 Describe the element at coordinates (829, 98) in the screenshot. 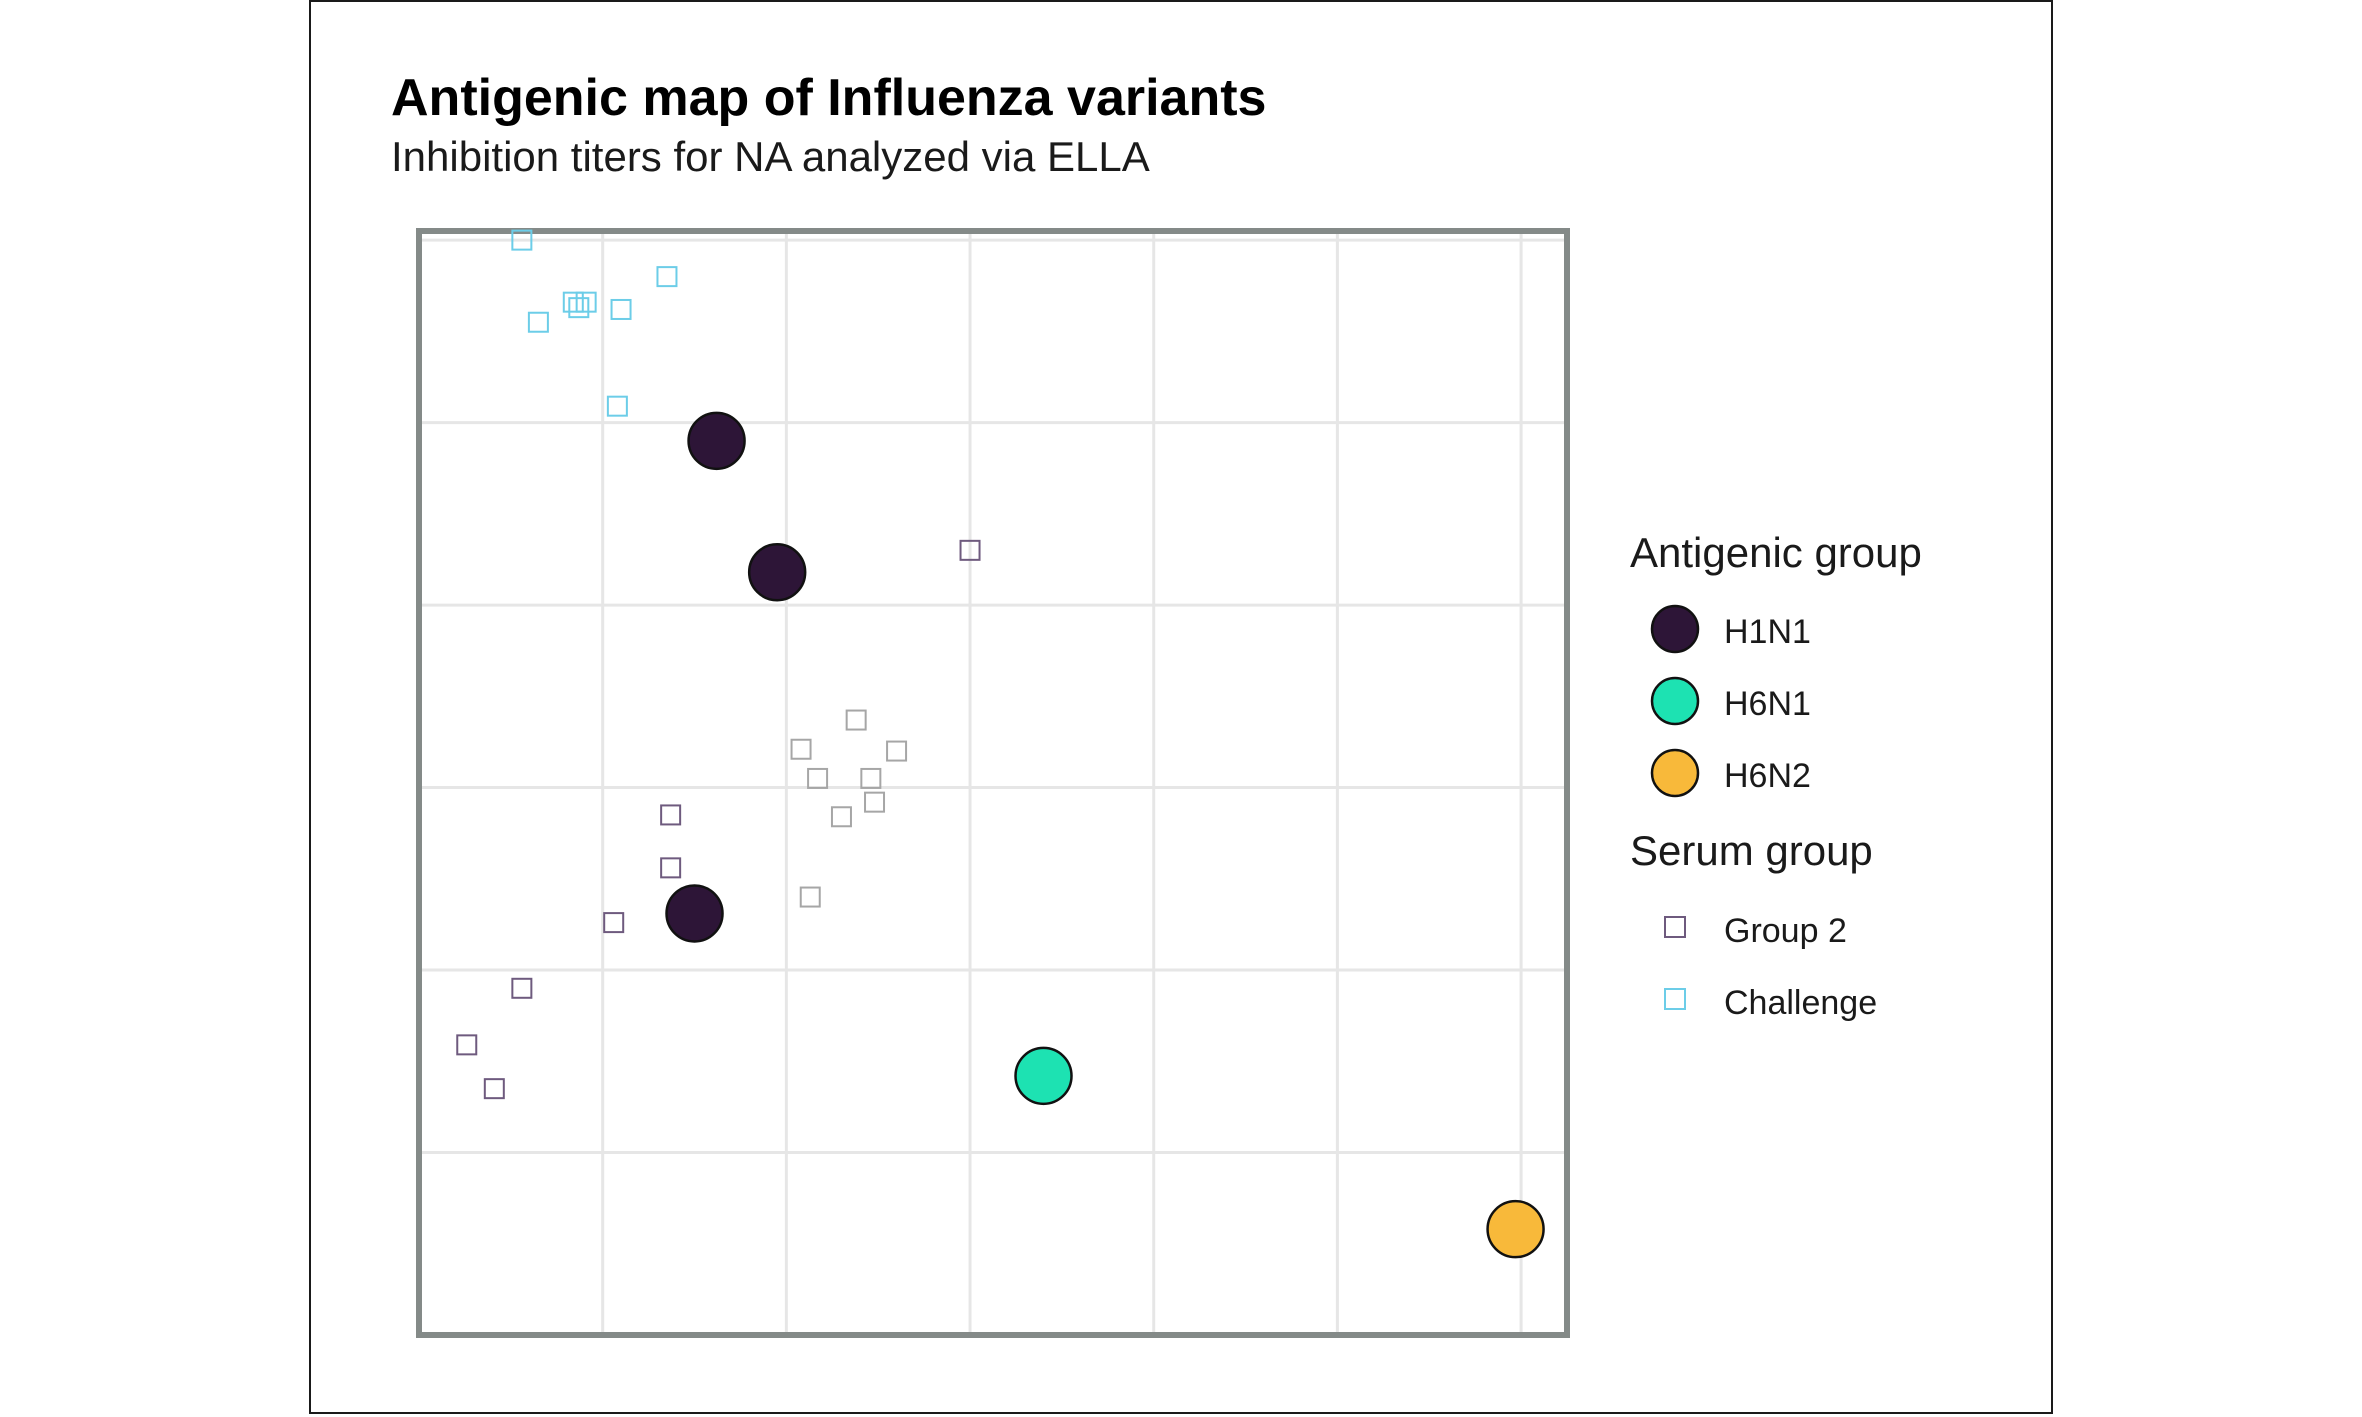

I see `chart-title: Antigenic map of Influenza variants` at that location.